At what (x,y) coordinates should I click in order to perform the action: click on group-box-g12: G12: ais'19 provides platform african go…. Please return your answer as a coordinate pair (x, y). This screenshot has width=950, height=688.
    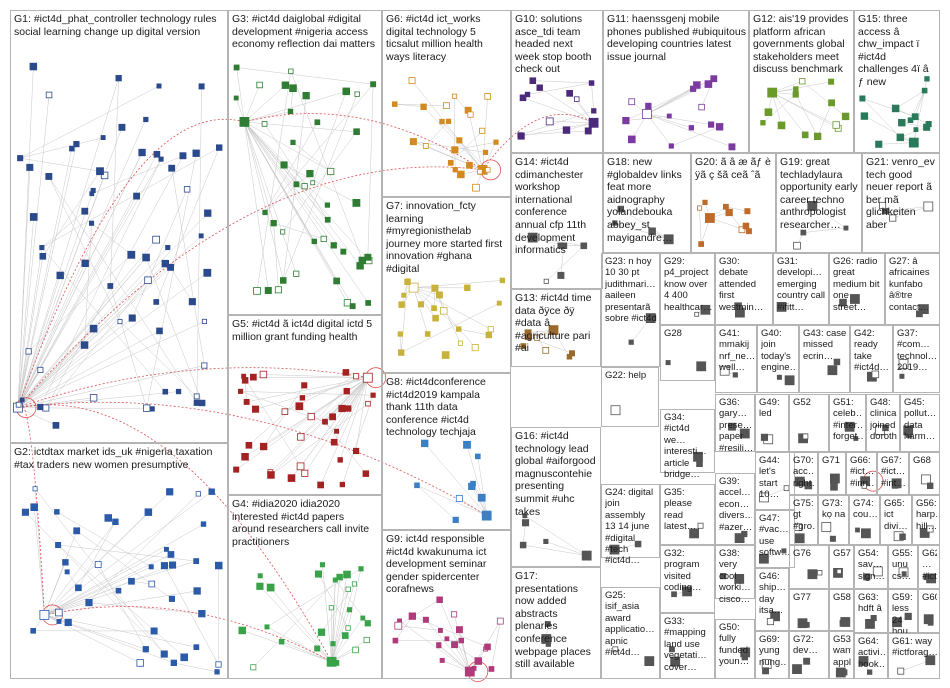
    Looking at the image, I should click on (801, 81).